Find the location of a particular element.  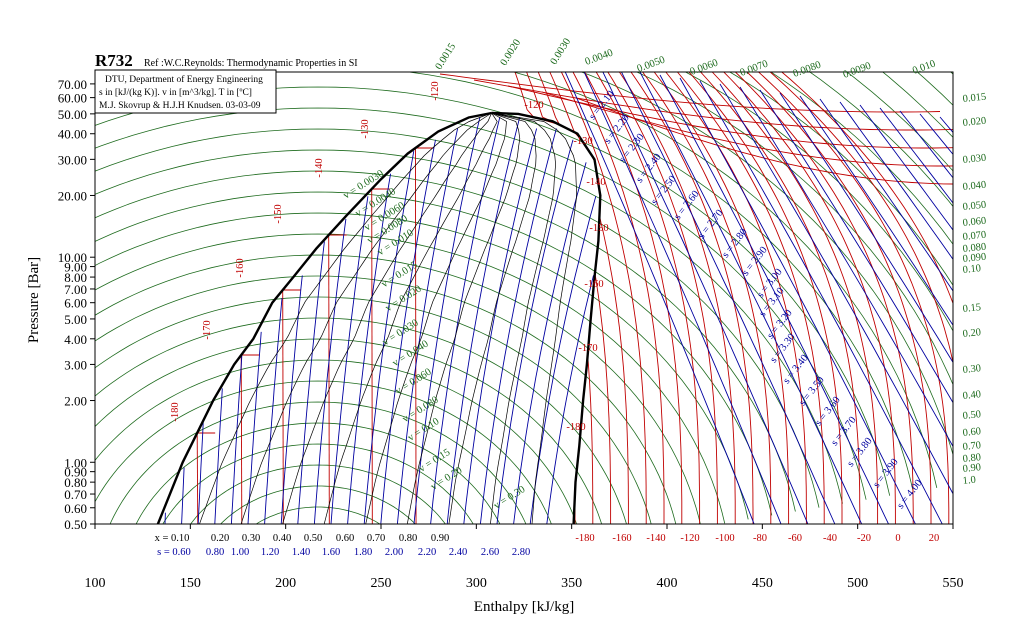

x-tick-label: 500 is located at coordinates (857, 583).